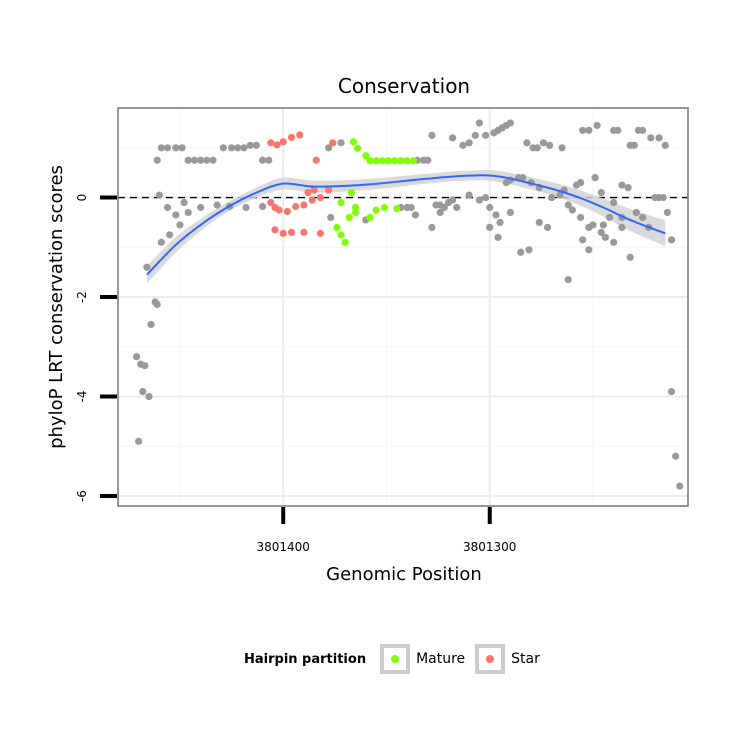 Image resolution: width=750 pixels, height=750 pixels. I want to click on y-tick-label: 0, so click(82, 198).